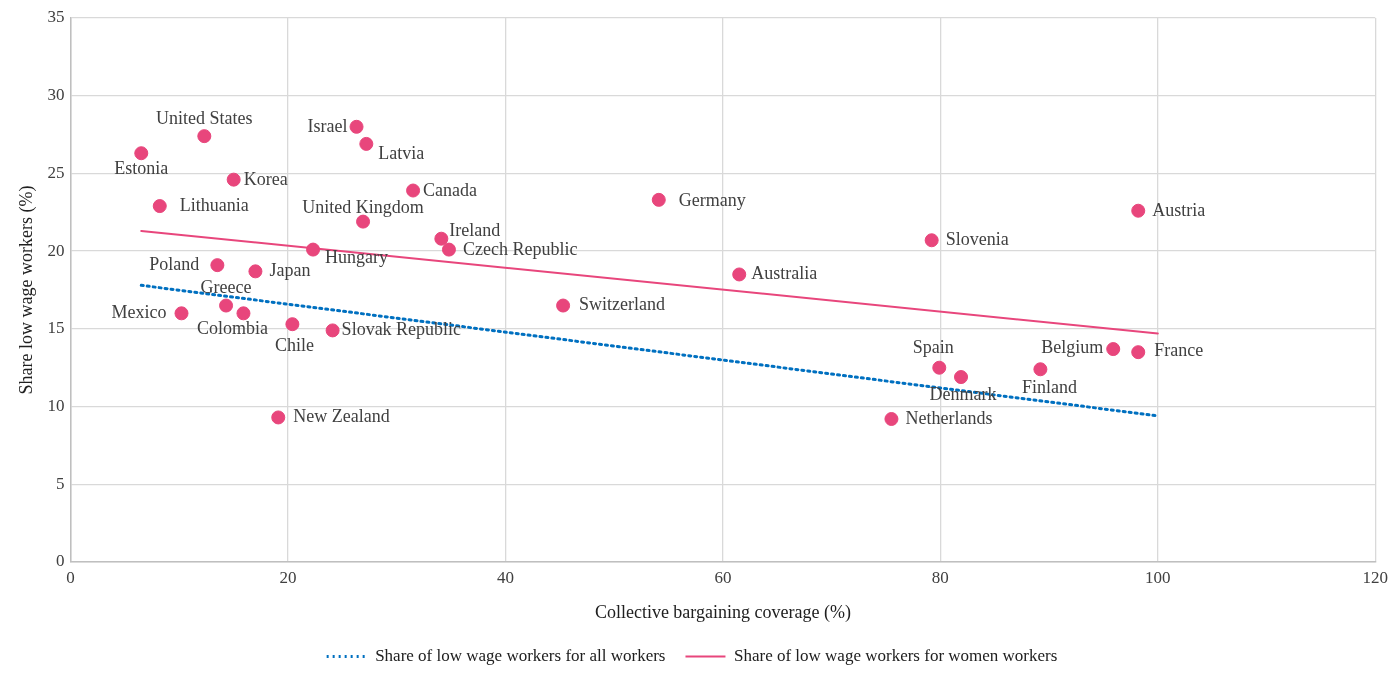 This screenshot has height=675, width=1394. Describe the element at coordinates (357, 257) in the screenshot. I see `annotation: Hungary` at that location.